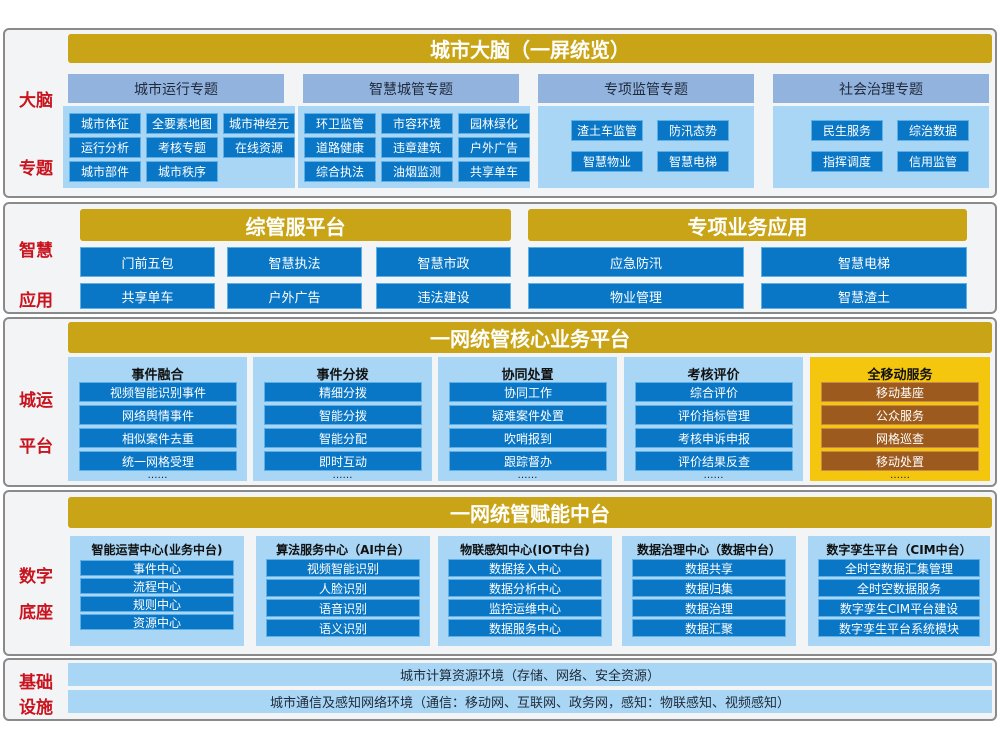 The width and height of the screenshot is (1000, 750). Describe the element at coordinates (36, 401) in the screenshot. I see `section-label: 城运` at that location.